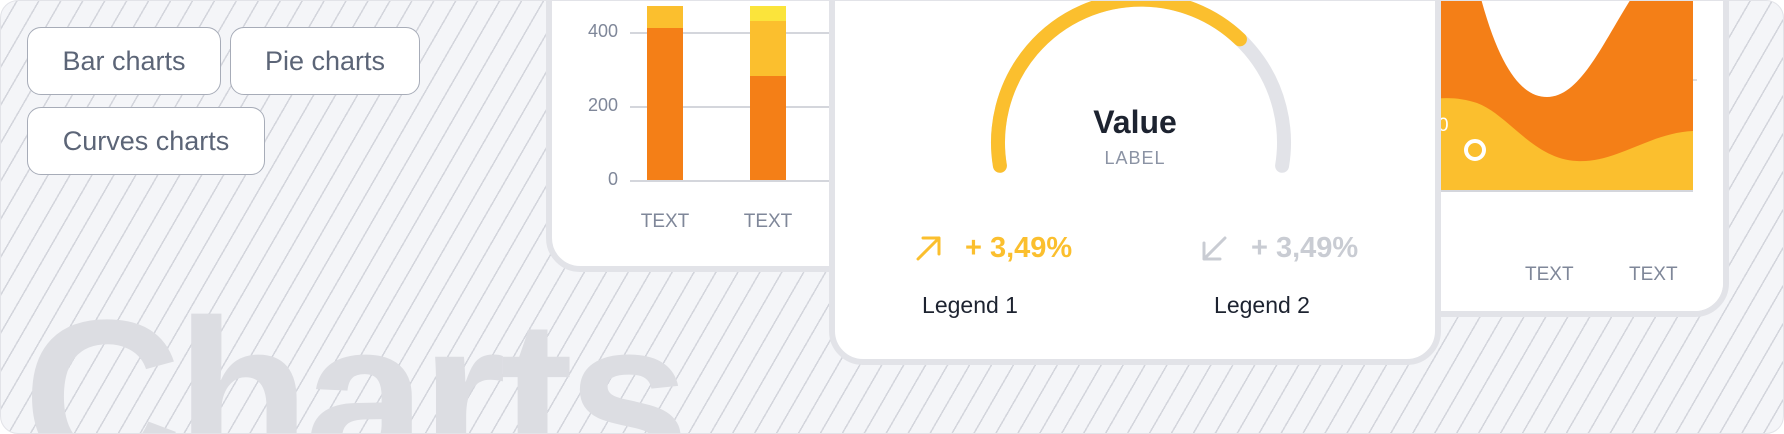  What do you see at coordinates (602, 31) in the screenshot?
I see `y-tick-label: 400` at bounding box center [602, 31].